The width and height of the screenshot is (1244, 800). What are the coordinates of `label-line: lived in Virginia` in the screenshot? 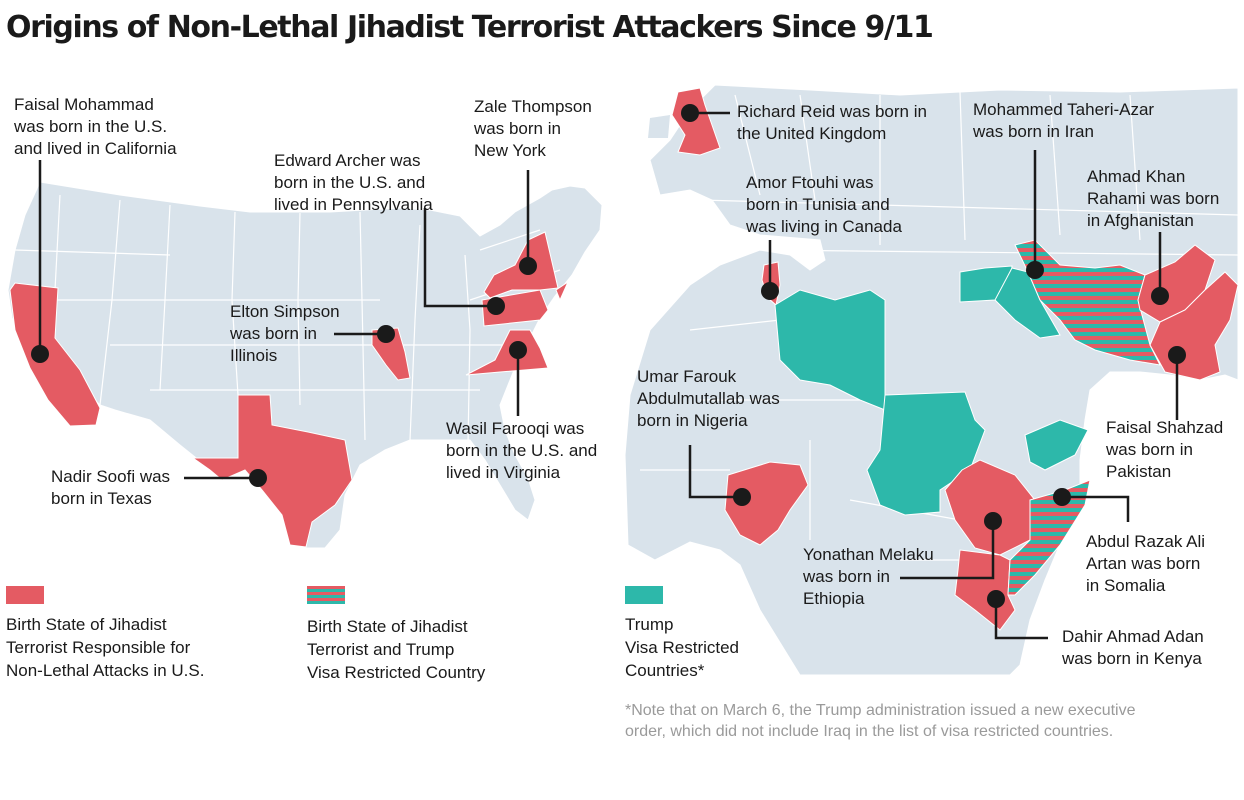 It's located at (503, 472).